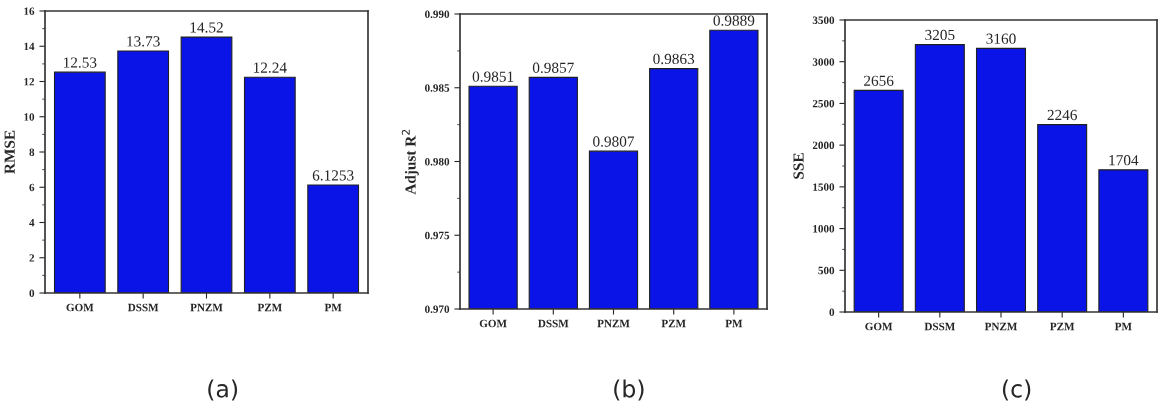 Image resolution: width=1163 pixels, height=419 pixels. What do you see at coordinates (823, 20) in the screenshot?
I see `y-tick-label: 3500` at bounding box center [823, 20].